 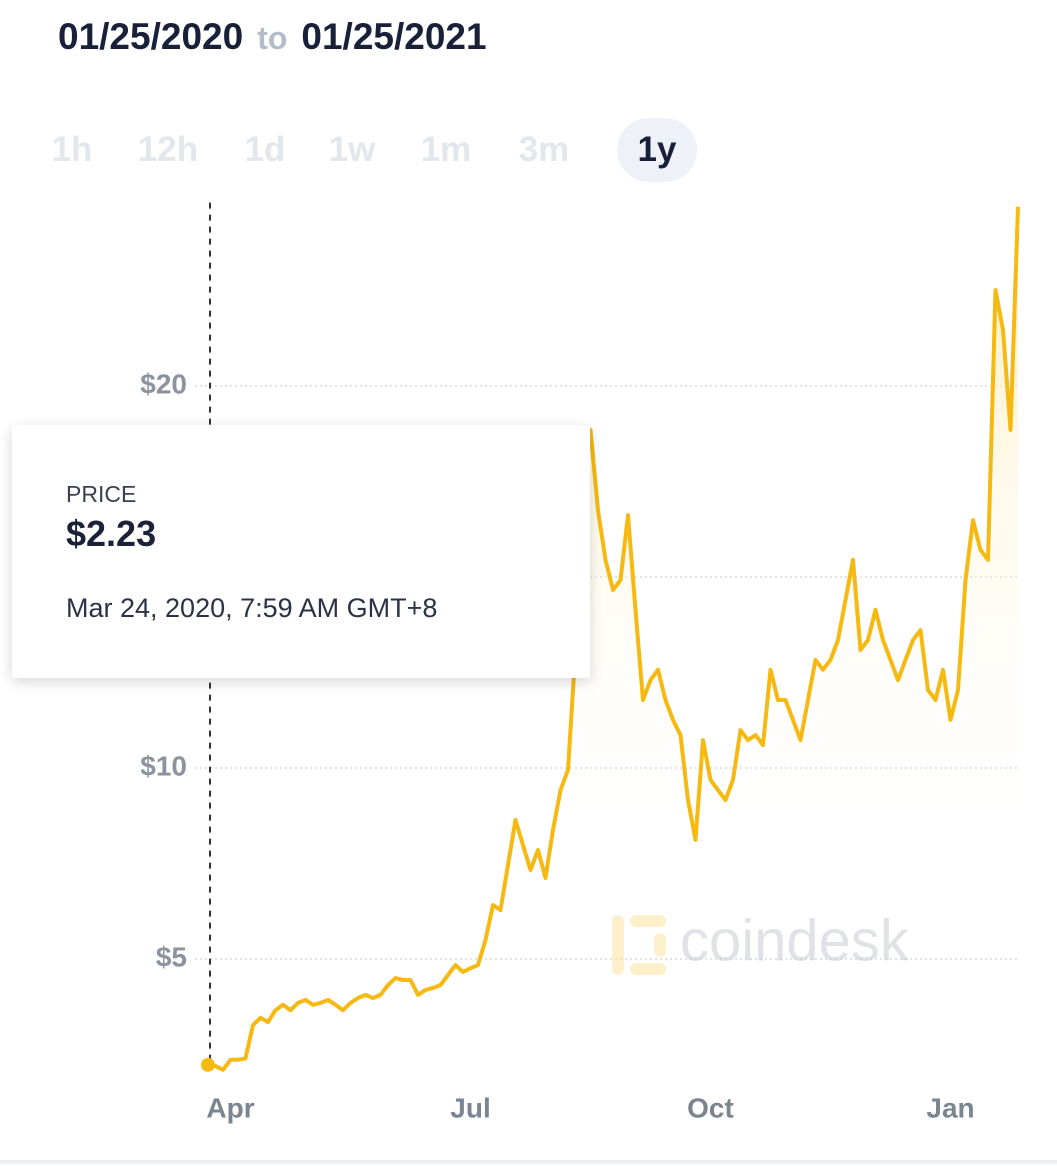 I want to click on to-label: to, so click(x=272, y=38).